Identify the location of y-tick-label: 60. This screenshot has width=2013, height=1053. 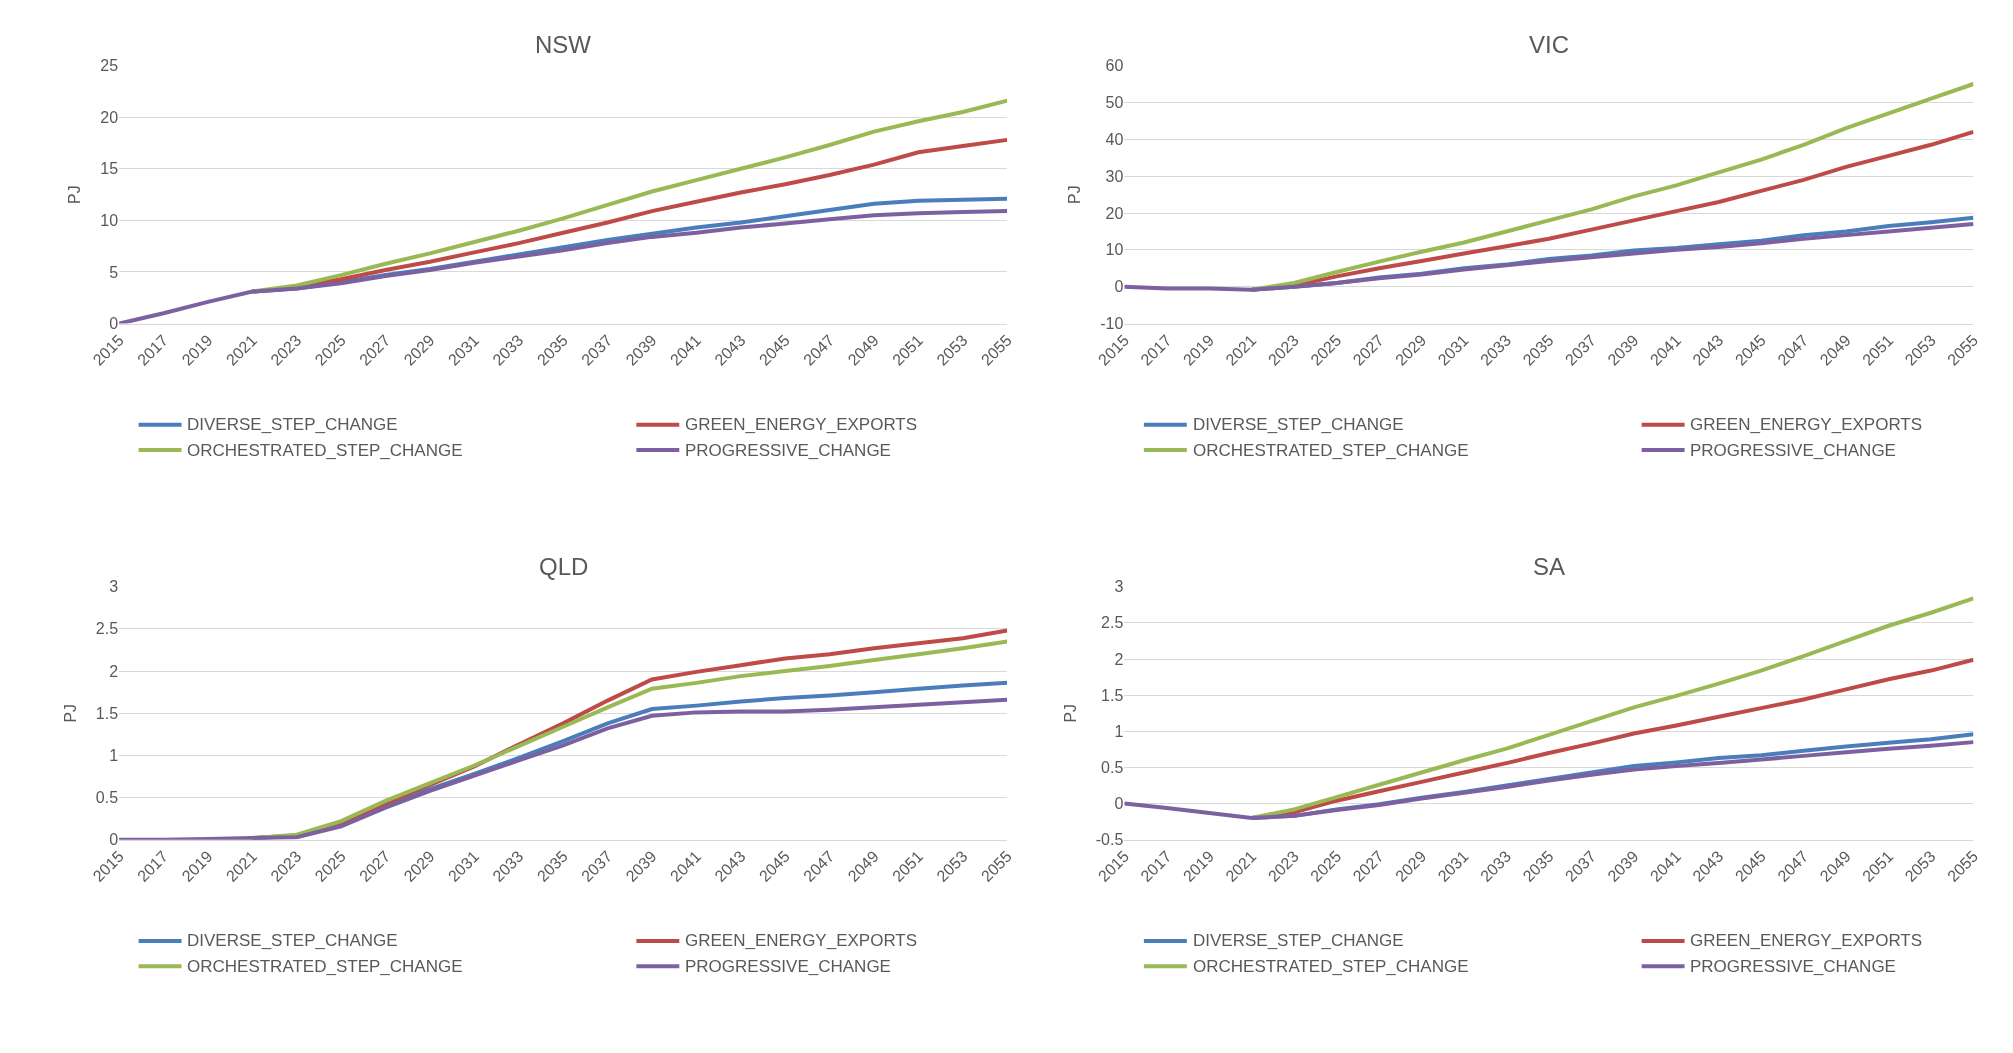
(1114, 66).